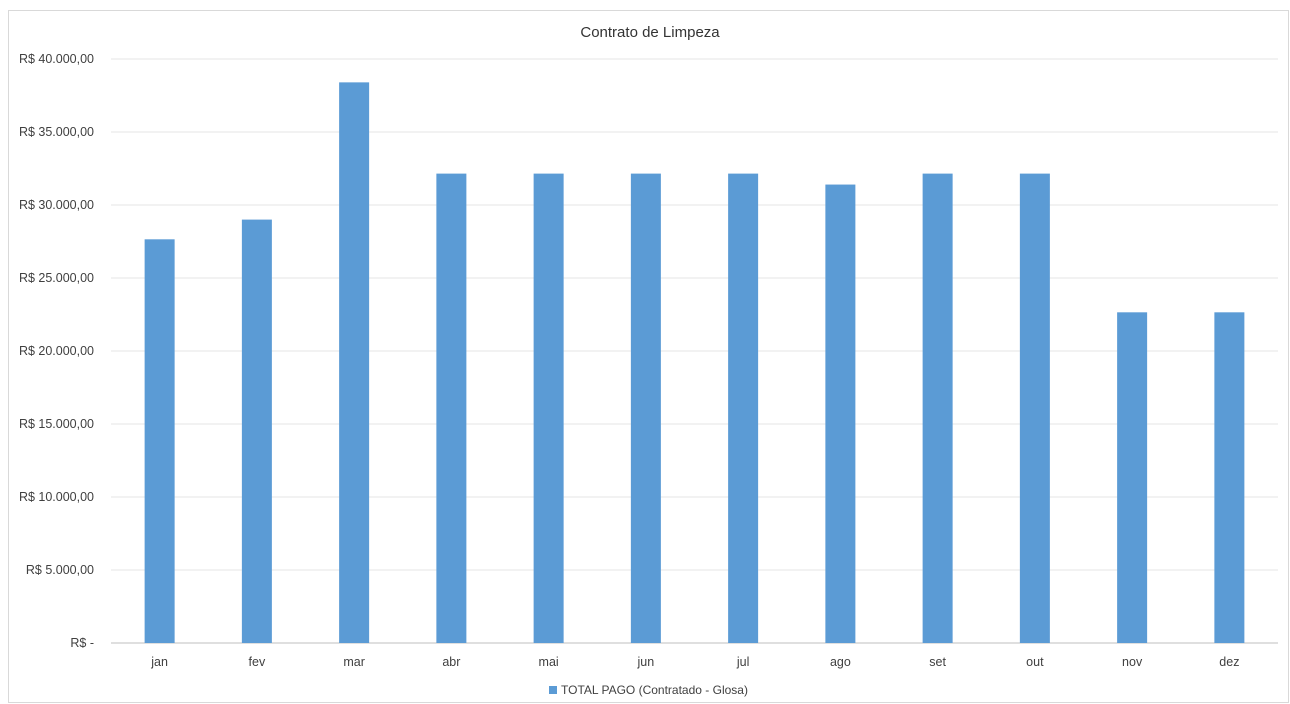 This screenshot has height=704, width=1290. I want to click on x-tick-label: dez, so click(1229, 662).